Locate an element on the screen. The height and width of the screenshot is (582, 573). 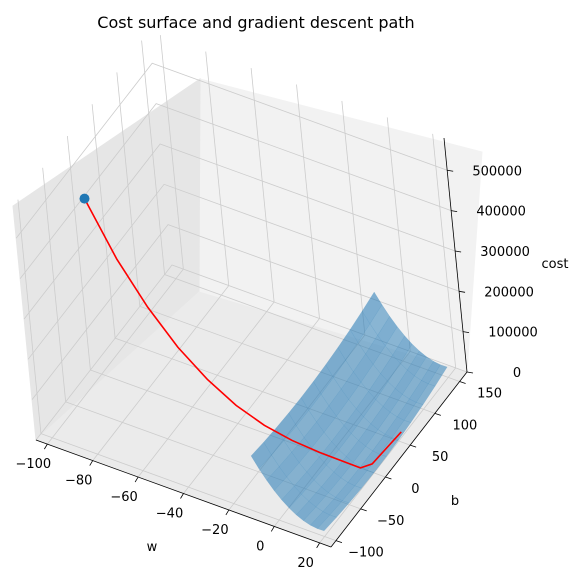
z-axis-label: cost is located at coordinates (555, 264).